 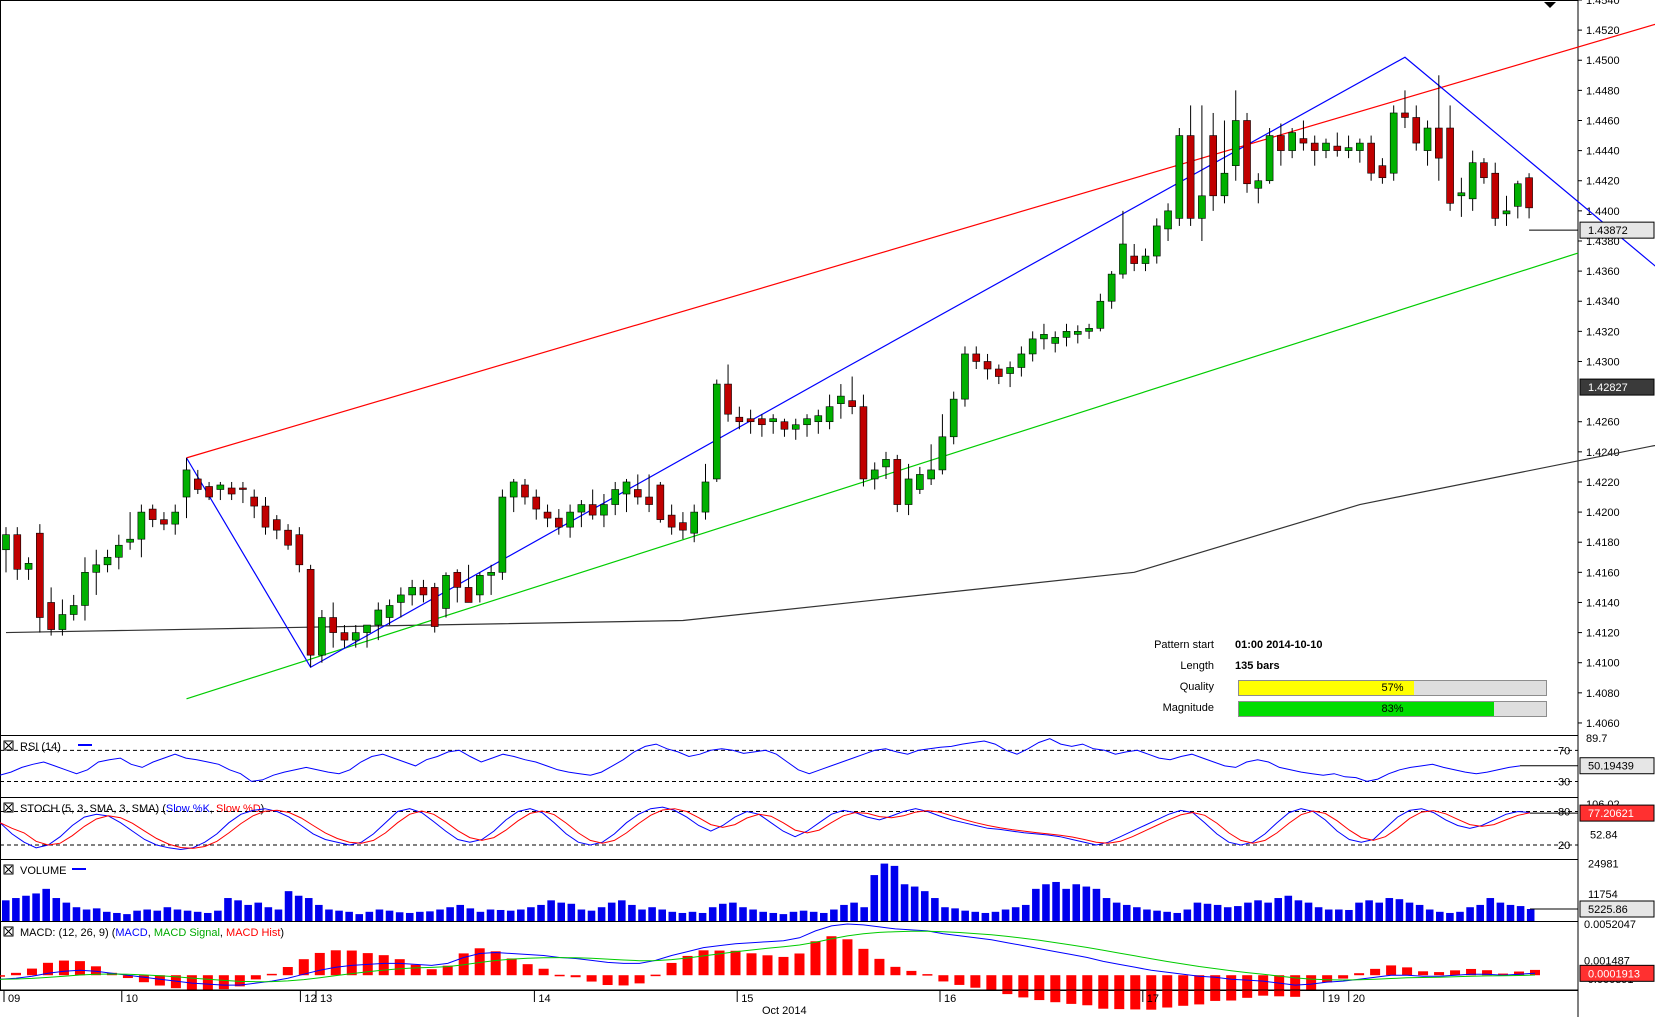 I want to click on rsi-title: RSI (14), so click(x=40, y=747).